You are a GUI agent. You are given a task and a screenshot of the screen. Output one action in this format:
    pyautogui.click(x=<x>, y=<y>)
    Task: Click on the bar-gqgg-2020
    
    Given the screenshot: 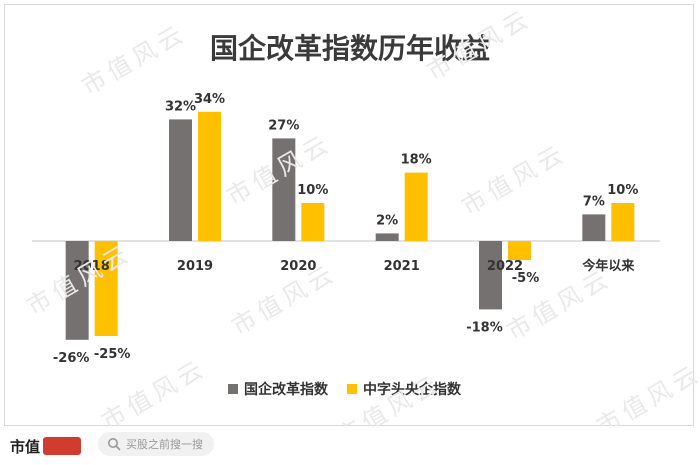 What is the action you would take?
    pyautogui.click(x=284, y=189)
    